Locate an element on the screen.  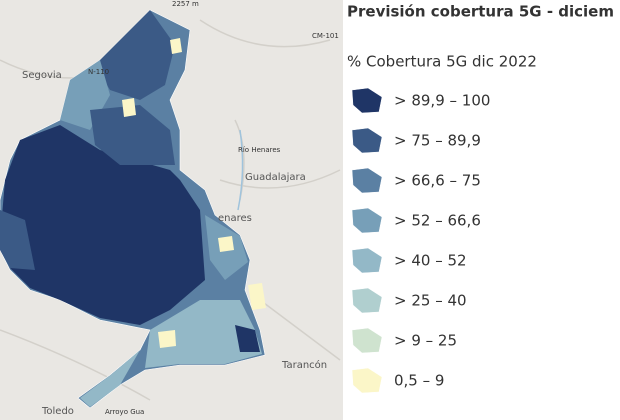
map-label: Guadalajara is located at coordinates (275, 177).